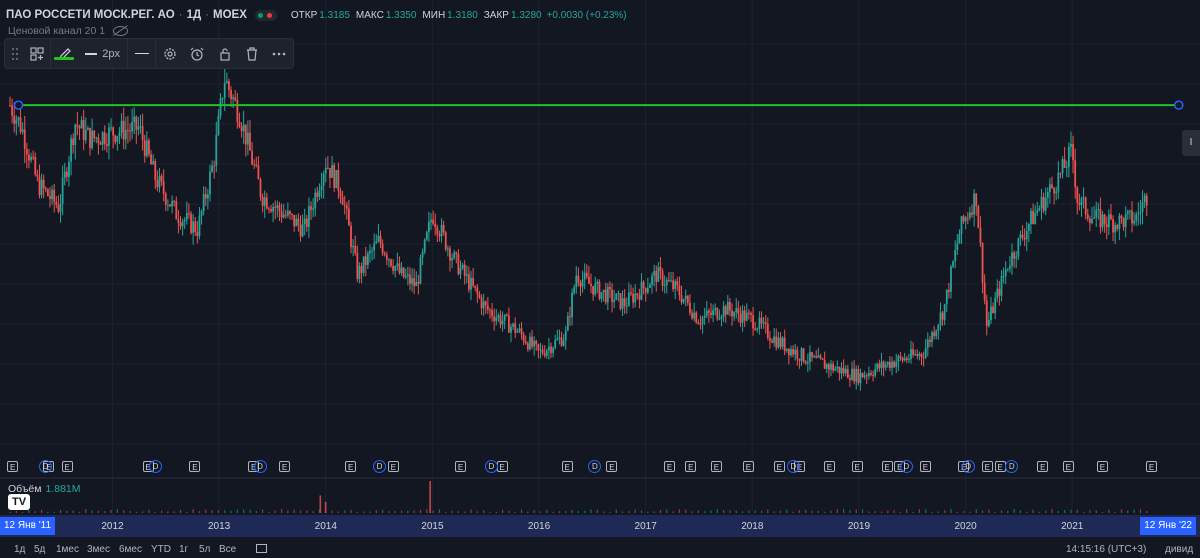 The height and width of the screenshot is (558, 1200). What do you see at coordinates (103, 53) in the screenshot?
I see `line-width-button: 2px` at bounding box center [103, 53].